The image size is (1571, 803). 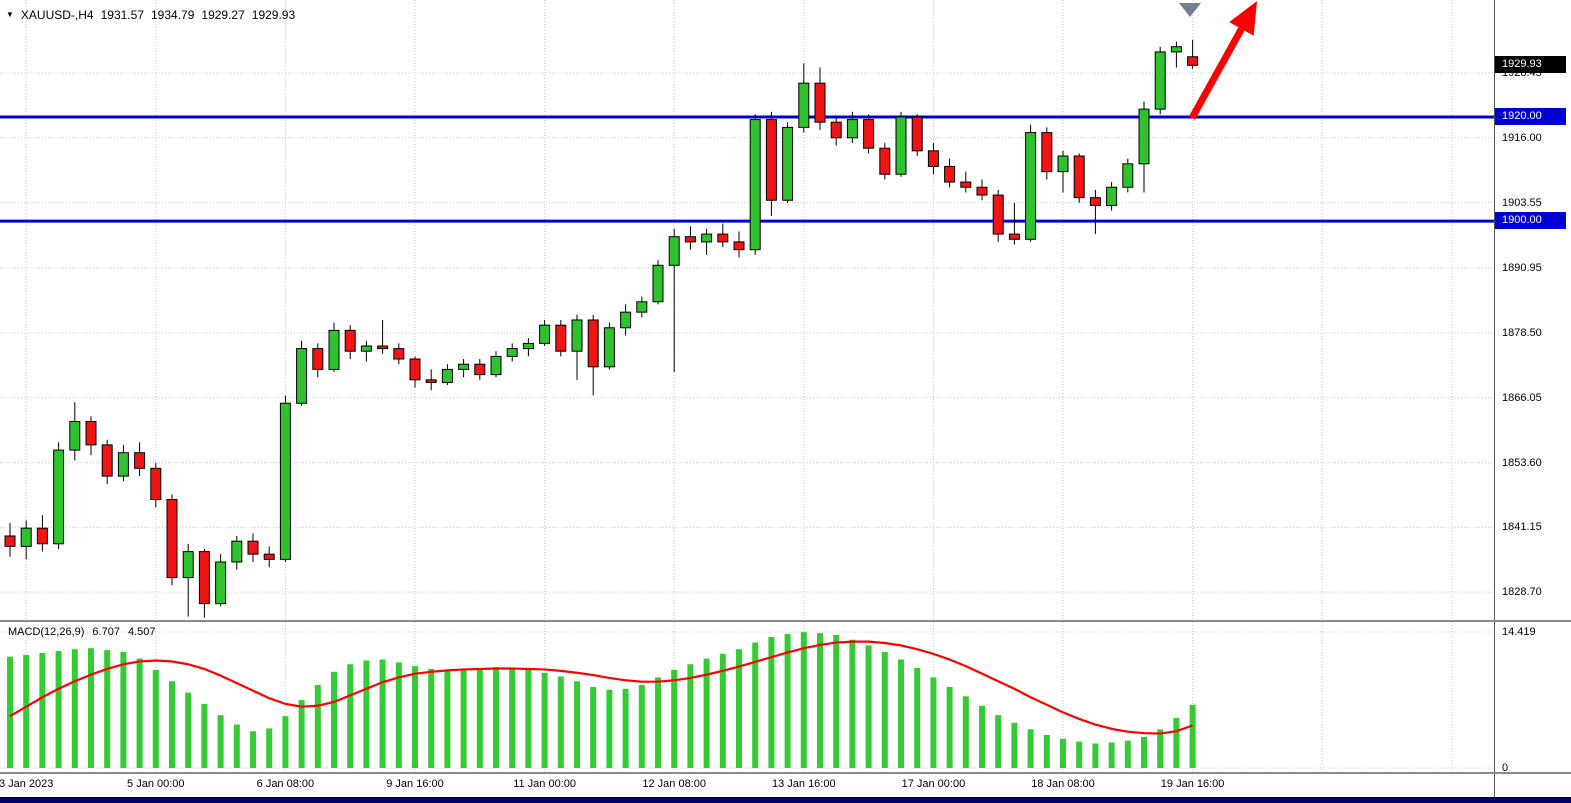 What do you see at coordinates (1522, 397) in the screenshot?
I see `price-scale-tick: 1866.05` at bounding box center [1522, 397].